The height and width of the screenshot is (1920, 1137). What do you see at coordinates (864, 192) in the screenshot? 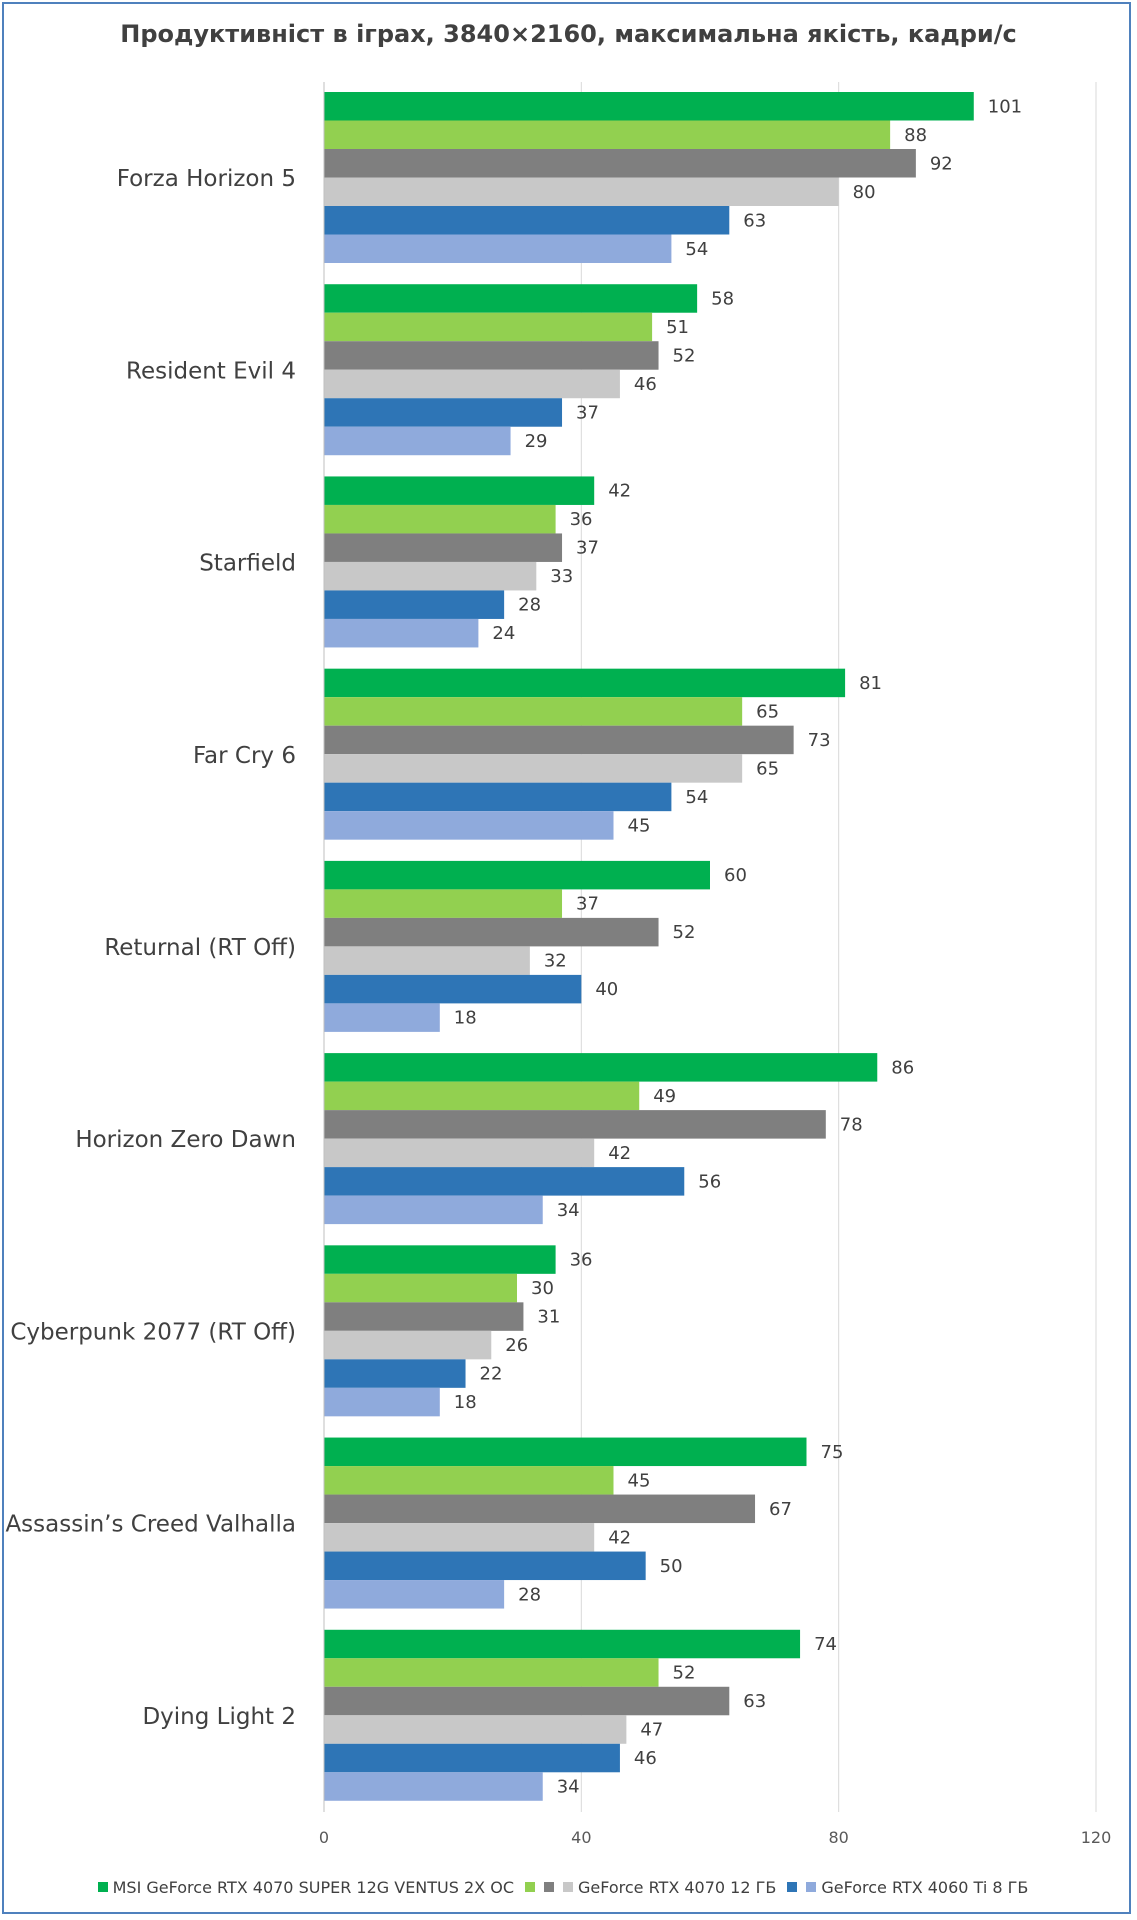
I see `data-label: 80` at bounding box center [864, 192].